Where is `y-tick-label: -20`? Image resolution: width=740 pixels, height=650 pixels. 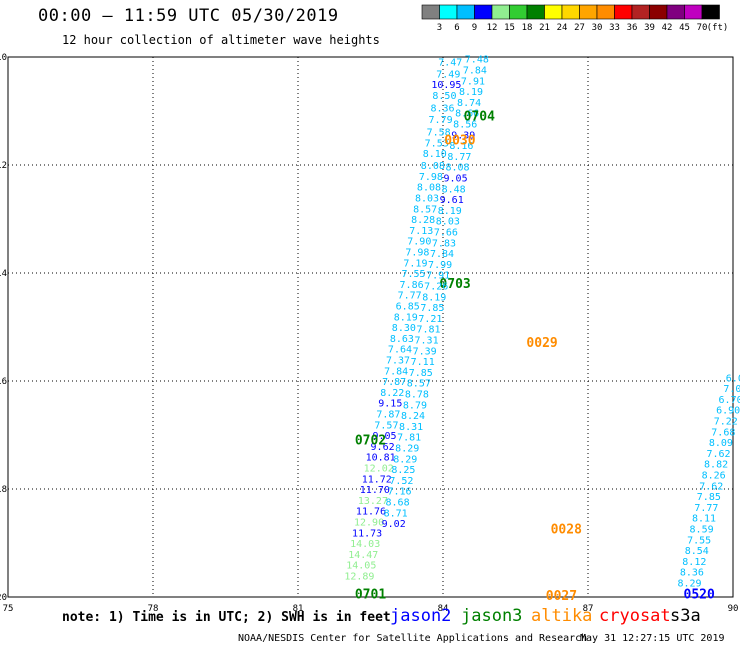 y-tick-label: -20 is located at coordinates (3, 598).